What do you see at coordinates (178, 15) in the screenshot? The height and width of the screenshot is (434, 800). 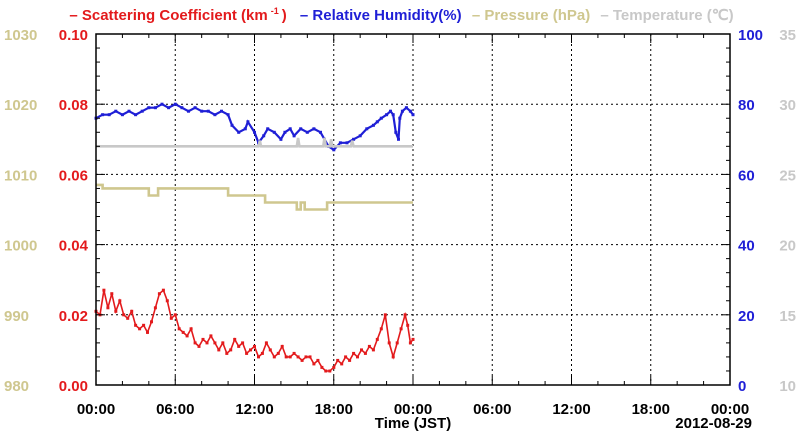 I see `legend-scattering: – Scattering Coefficient (km -1)` at bounding box center [178, 15].